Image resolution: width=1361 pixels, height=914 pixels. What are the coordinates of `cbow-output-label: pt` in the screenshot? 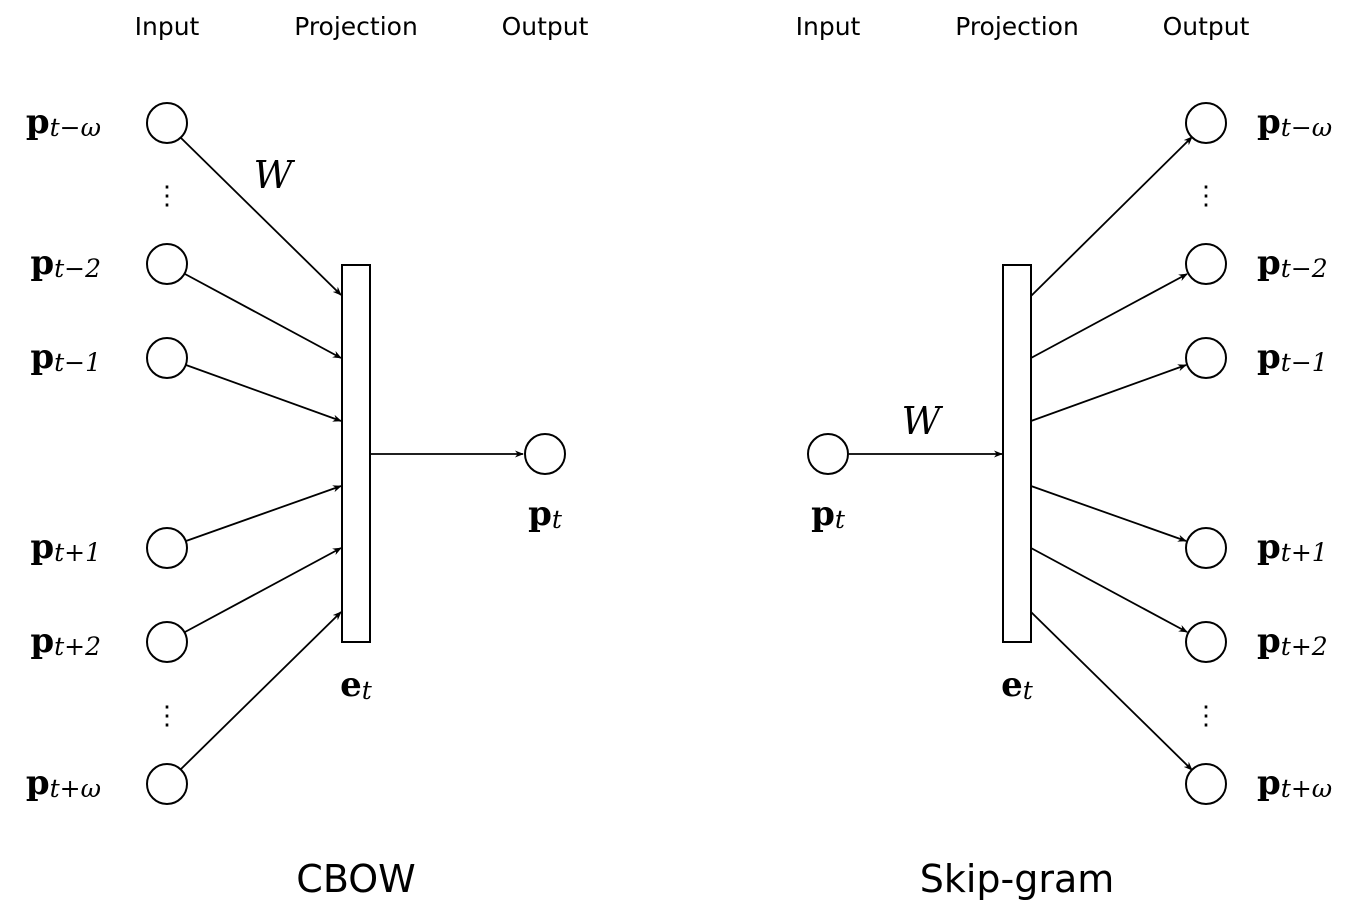 It's located at (545, 514).